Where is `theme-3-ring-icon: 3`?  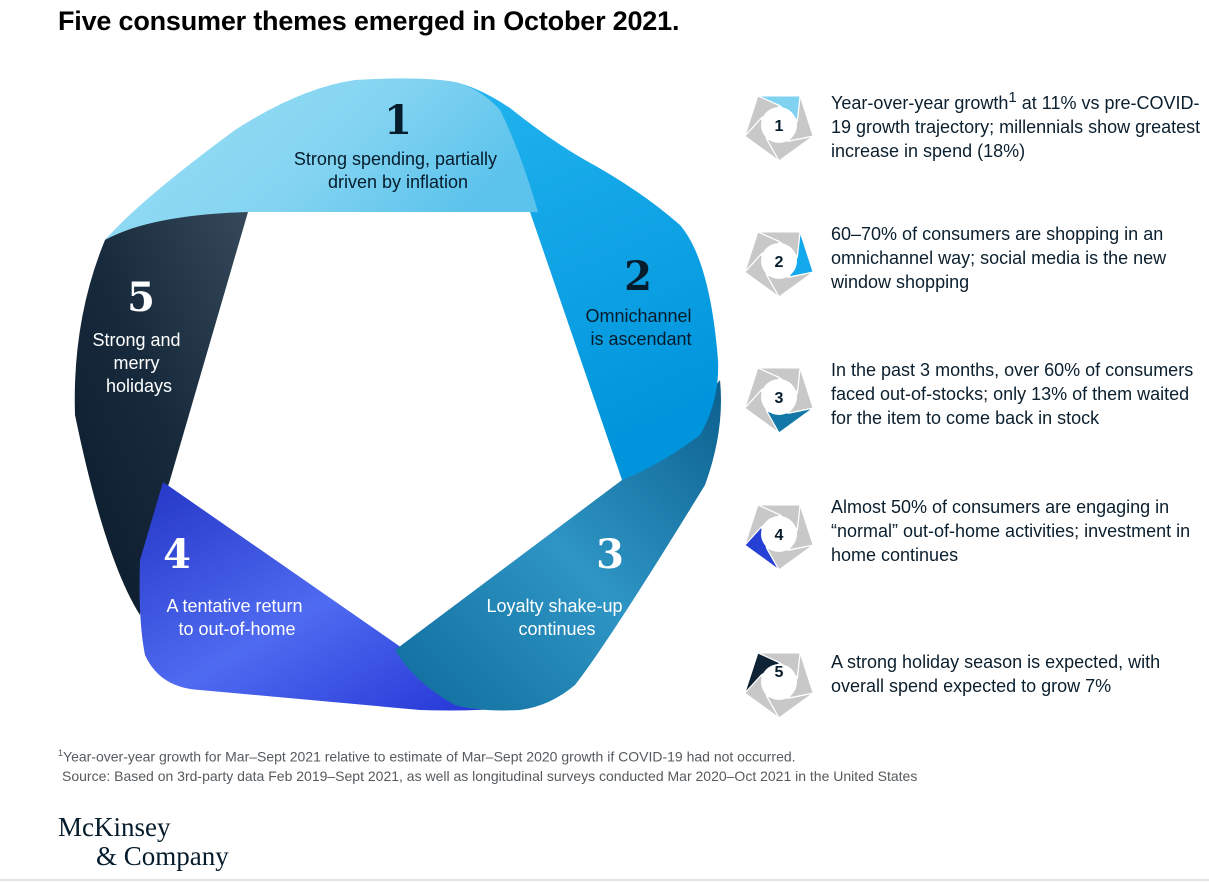 theme-3-ring-icon: 3 is located at coordinates (779, 400).